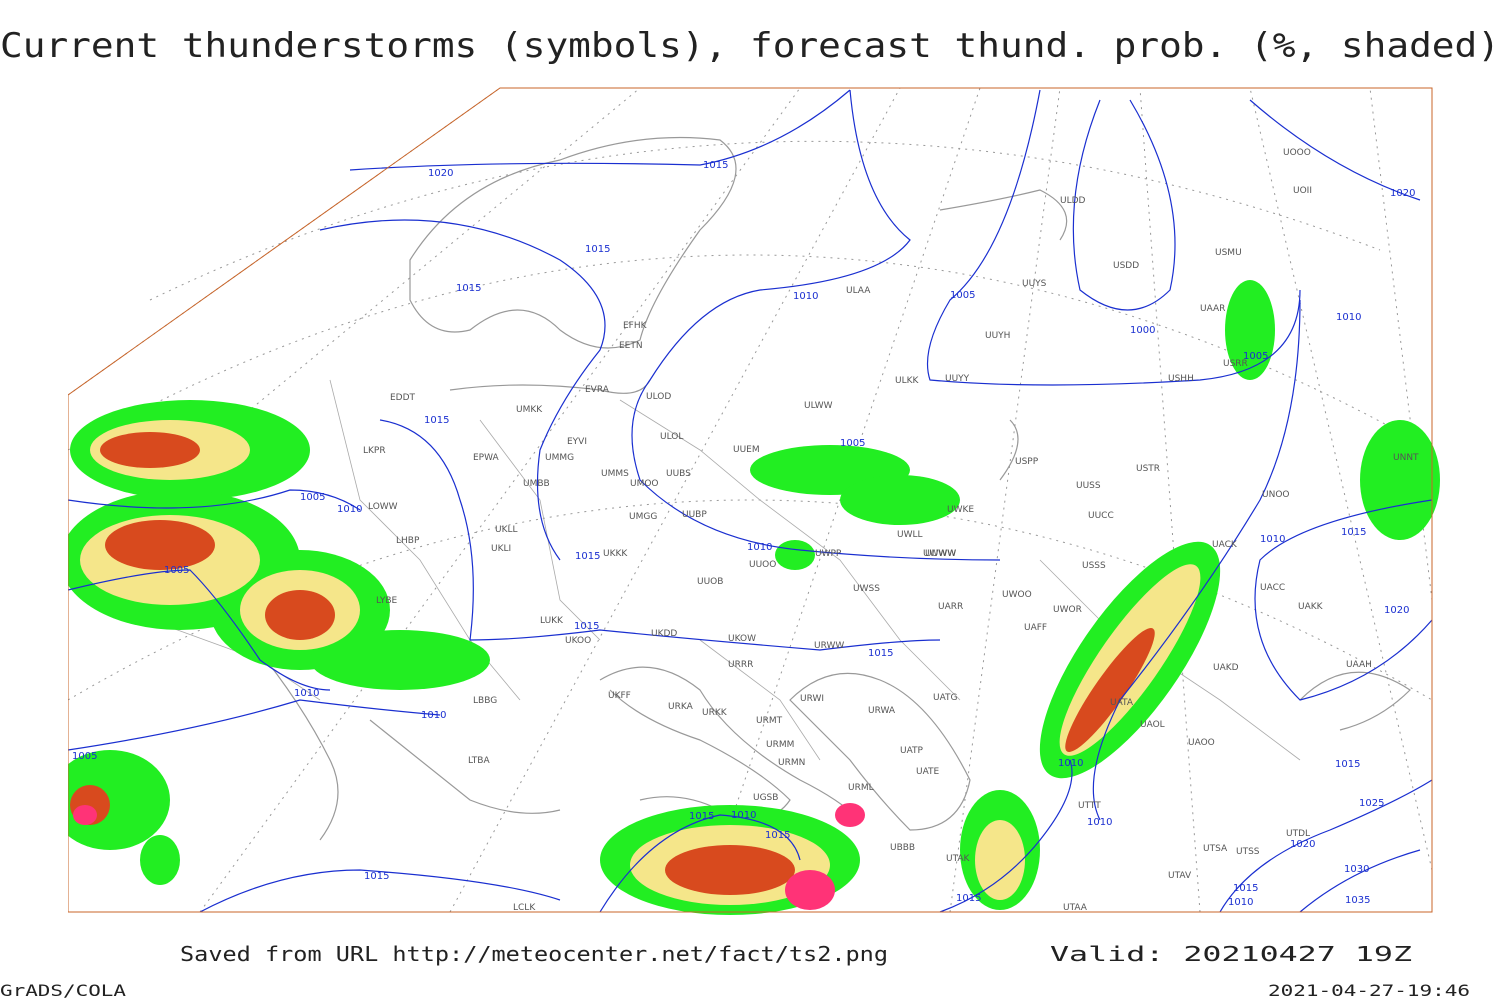 The width and height of the screenshot is (1500, 1000). Describe the element at coordinates (529, 410) in the screenshot. I see `station-code: UMKK` at that location.